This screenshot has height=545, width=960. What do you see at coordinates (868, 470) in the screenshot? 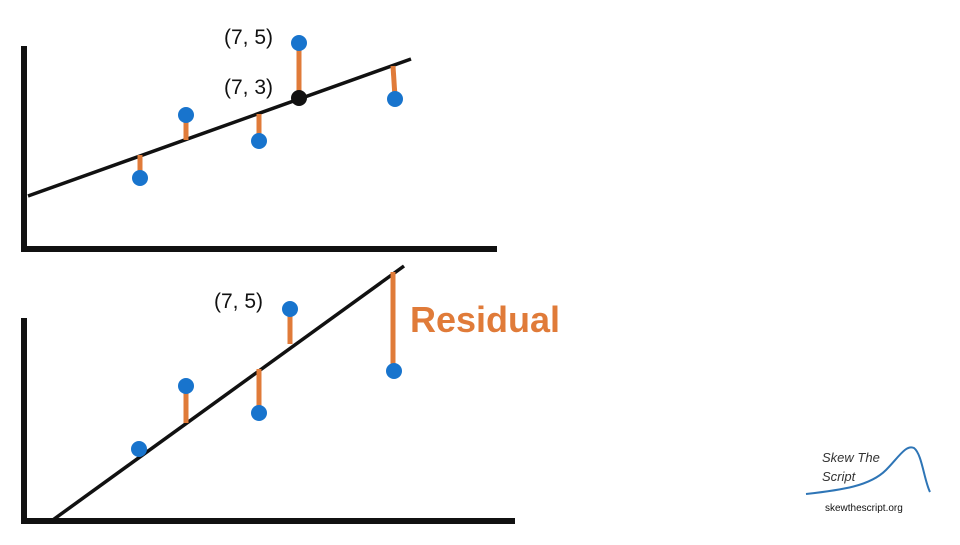
I see `logo-curve-icon` at bounding box center [868, 470].